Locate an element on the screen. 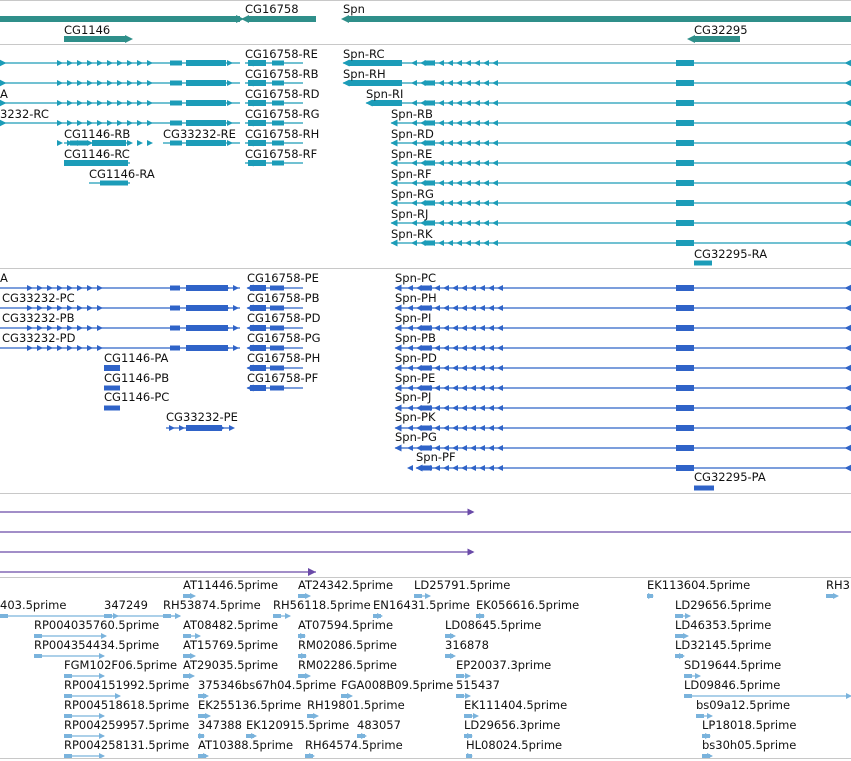 The image size is (851, 761). transcript-label: Spn-RJ is located at coordinates (410, 214).